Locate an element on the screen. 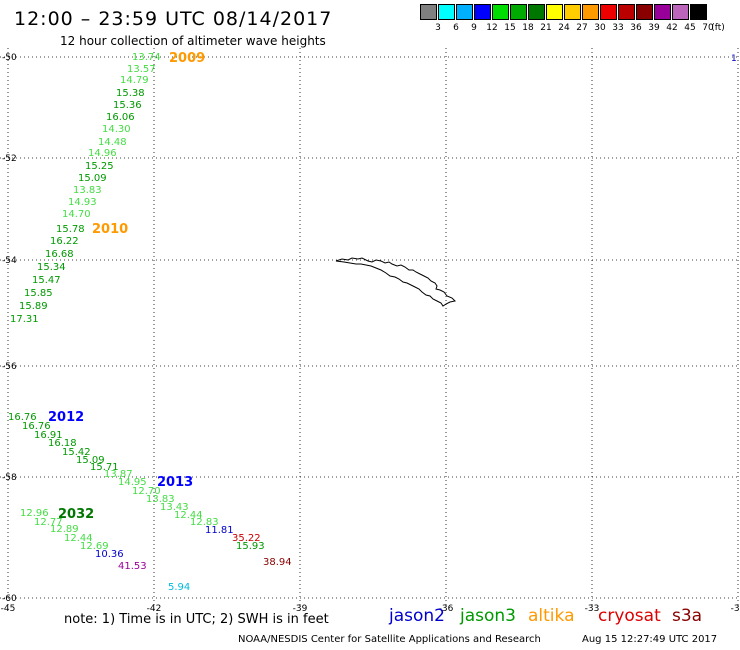 Image resolution: width=740 pixels, height=650 pixels. colorbar-tick-label: 33 is located at coordinates (618, 28).